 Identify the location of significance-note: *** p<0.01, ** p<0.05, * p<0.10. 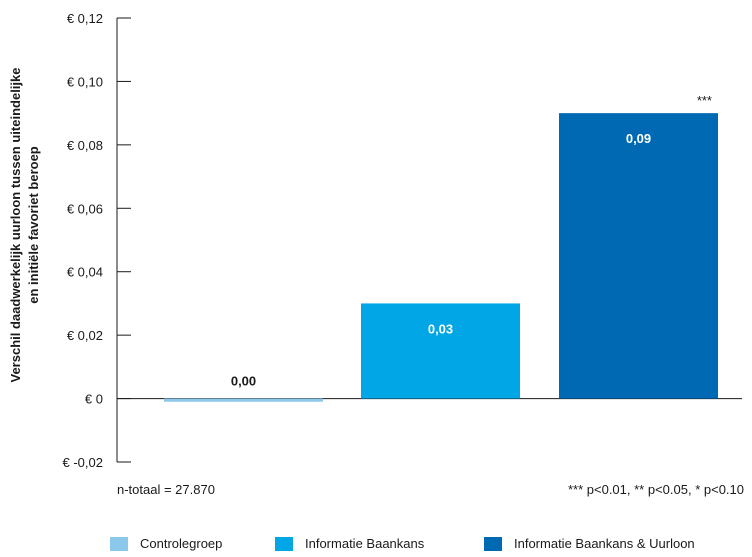
(656, 489).